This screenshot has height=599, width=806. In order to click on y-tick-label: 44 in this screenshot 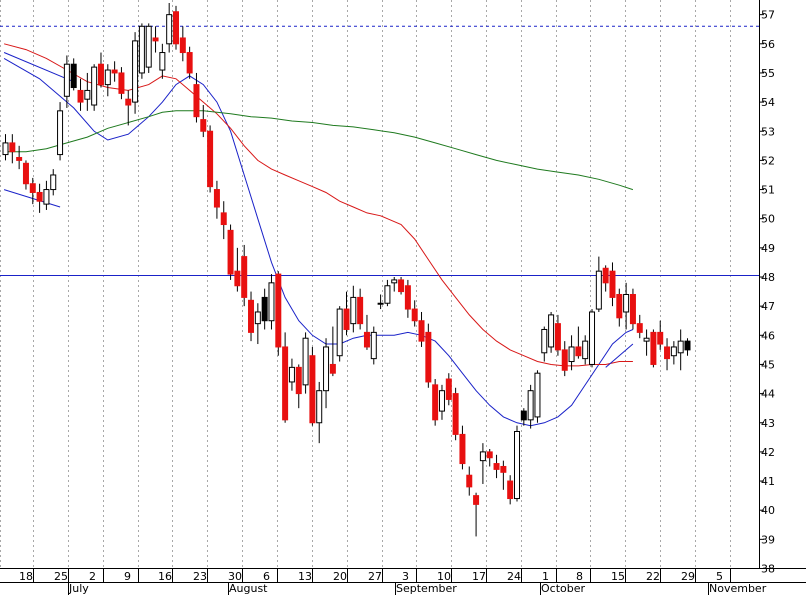, I will do `click(768, 394)`.